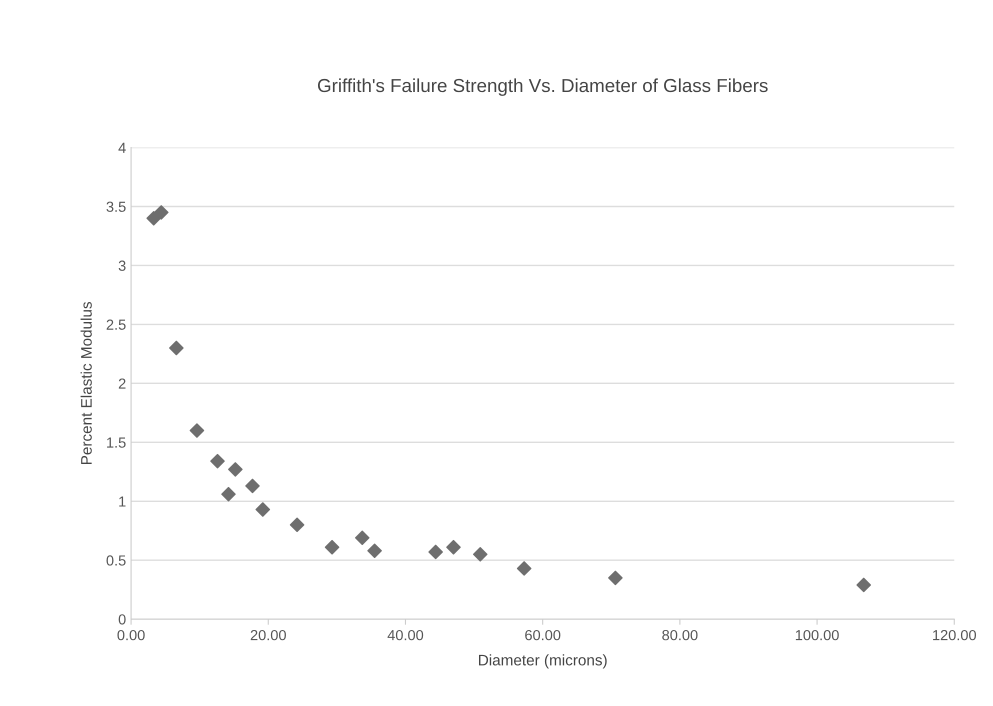  What do you see at coordinates (116, 207) in the screenshot?
I see `y-tick-label: 3.5` at bounding box center [116, 207].